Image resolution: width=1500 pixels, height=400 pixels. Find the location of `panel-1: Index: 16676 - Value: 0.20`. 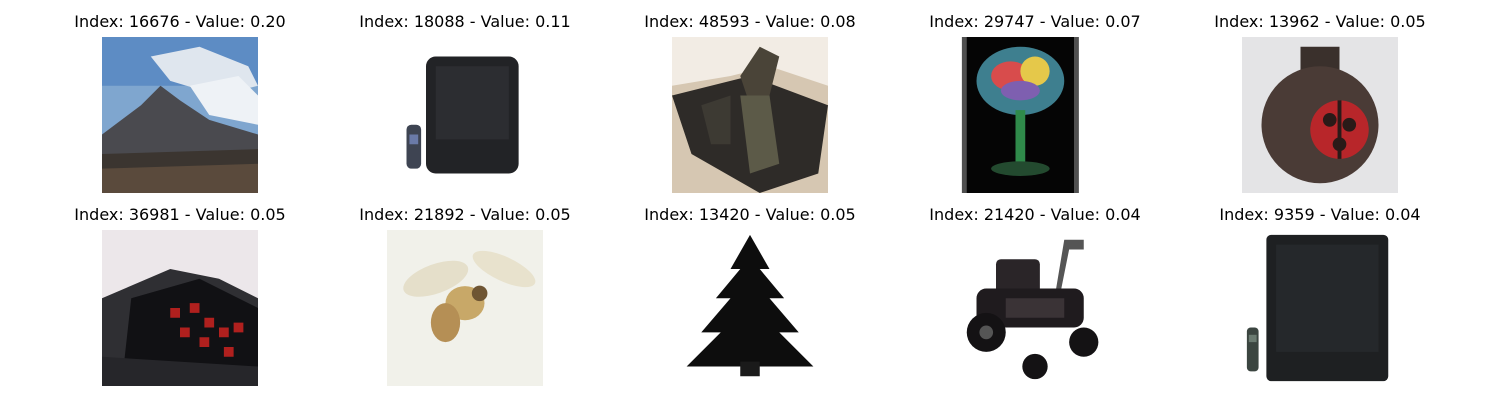

panel-1: Index: 16676 - Value: 0.20 is located at coordinates (180, 107).